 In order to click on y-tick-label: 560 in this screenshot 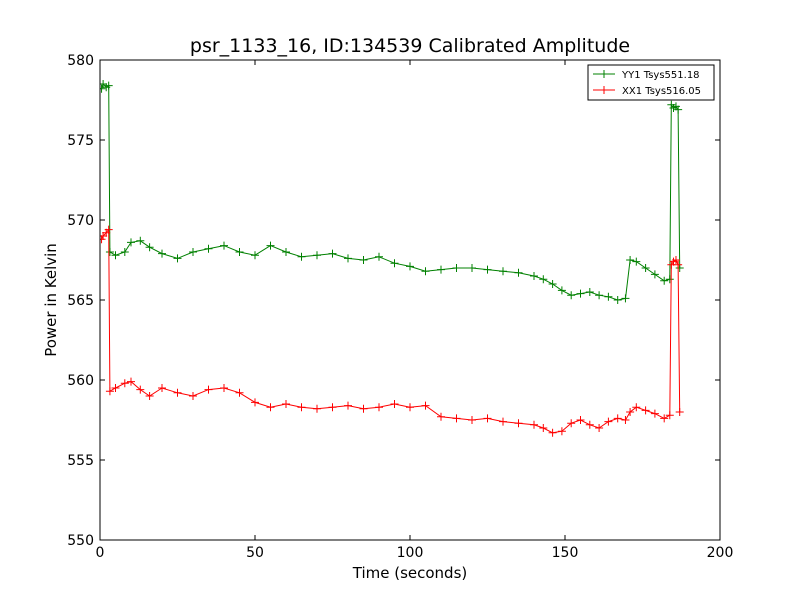, I will do `click(80, 381)`.